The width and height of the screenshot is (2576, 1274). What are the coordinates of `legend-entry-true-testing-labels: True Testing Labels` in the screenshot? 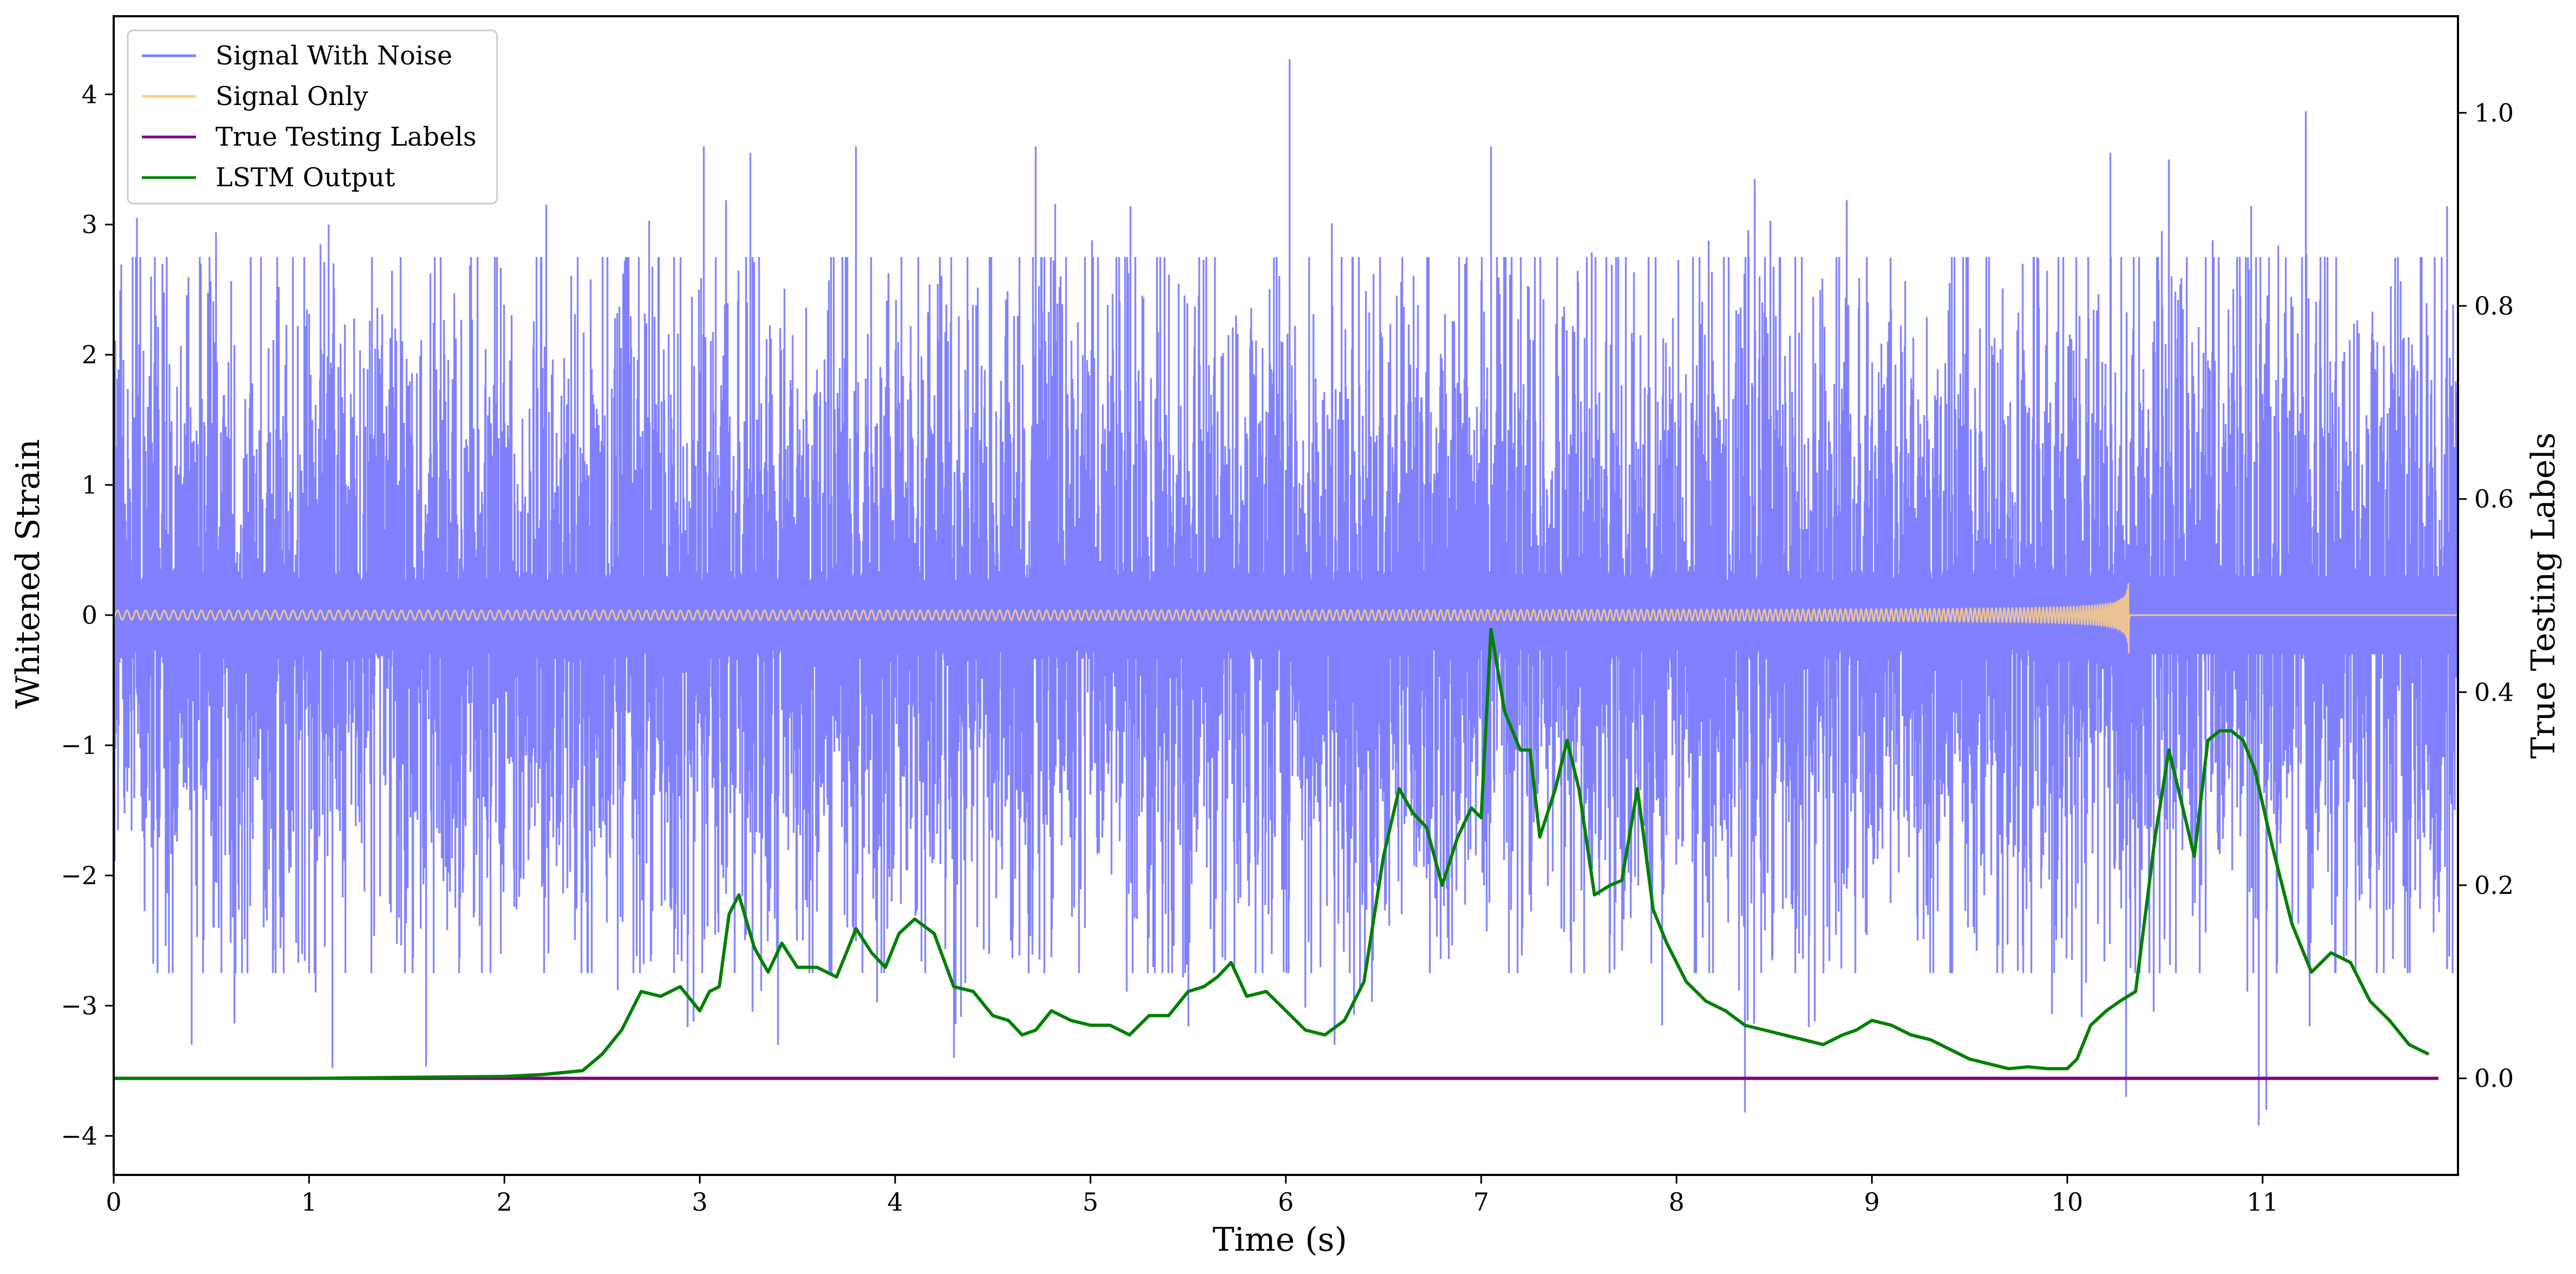 It's located at (309, 137).